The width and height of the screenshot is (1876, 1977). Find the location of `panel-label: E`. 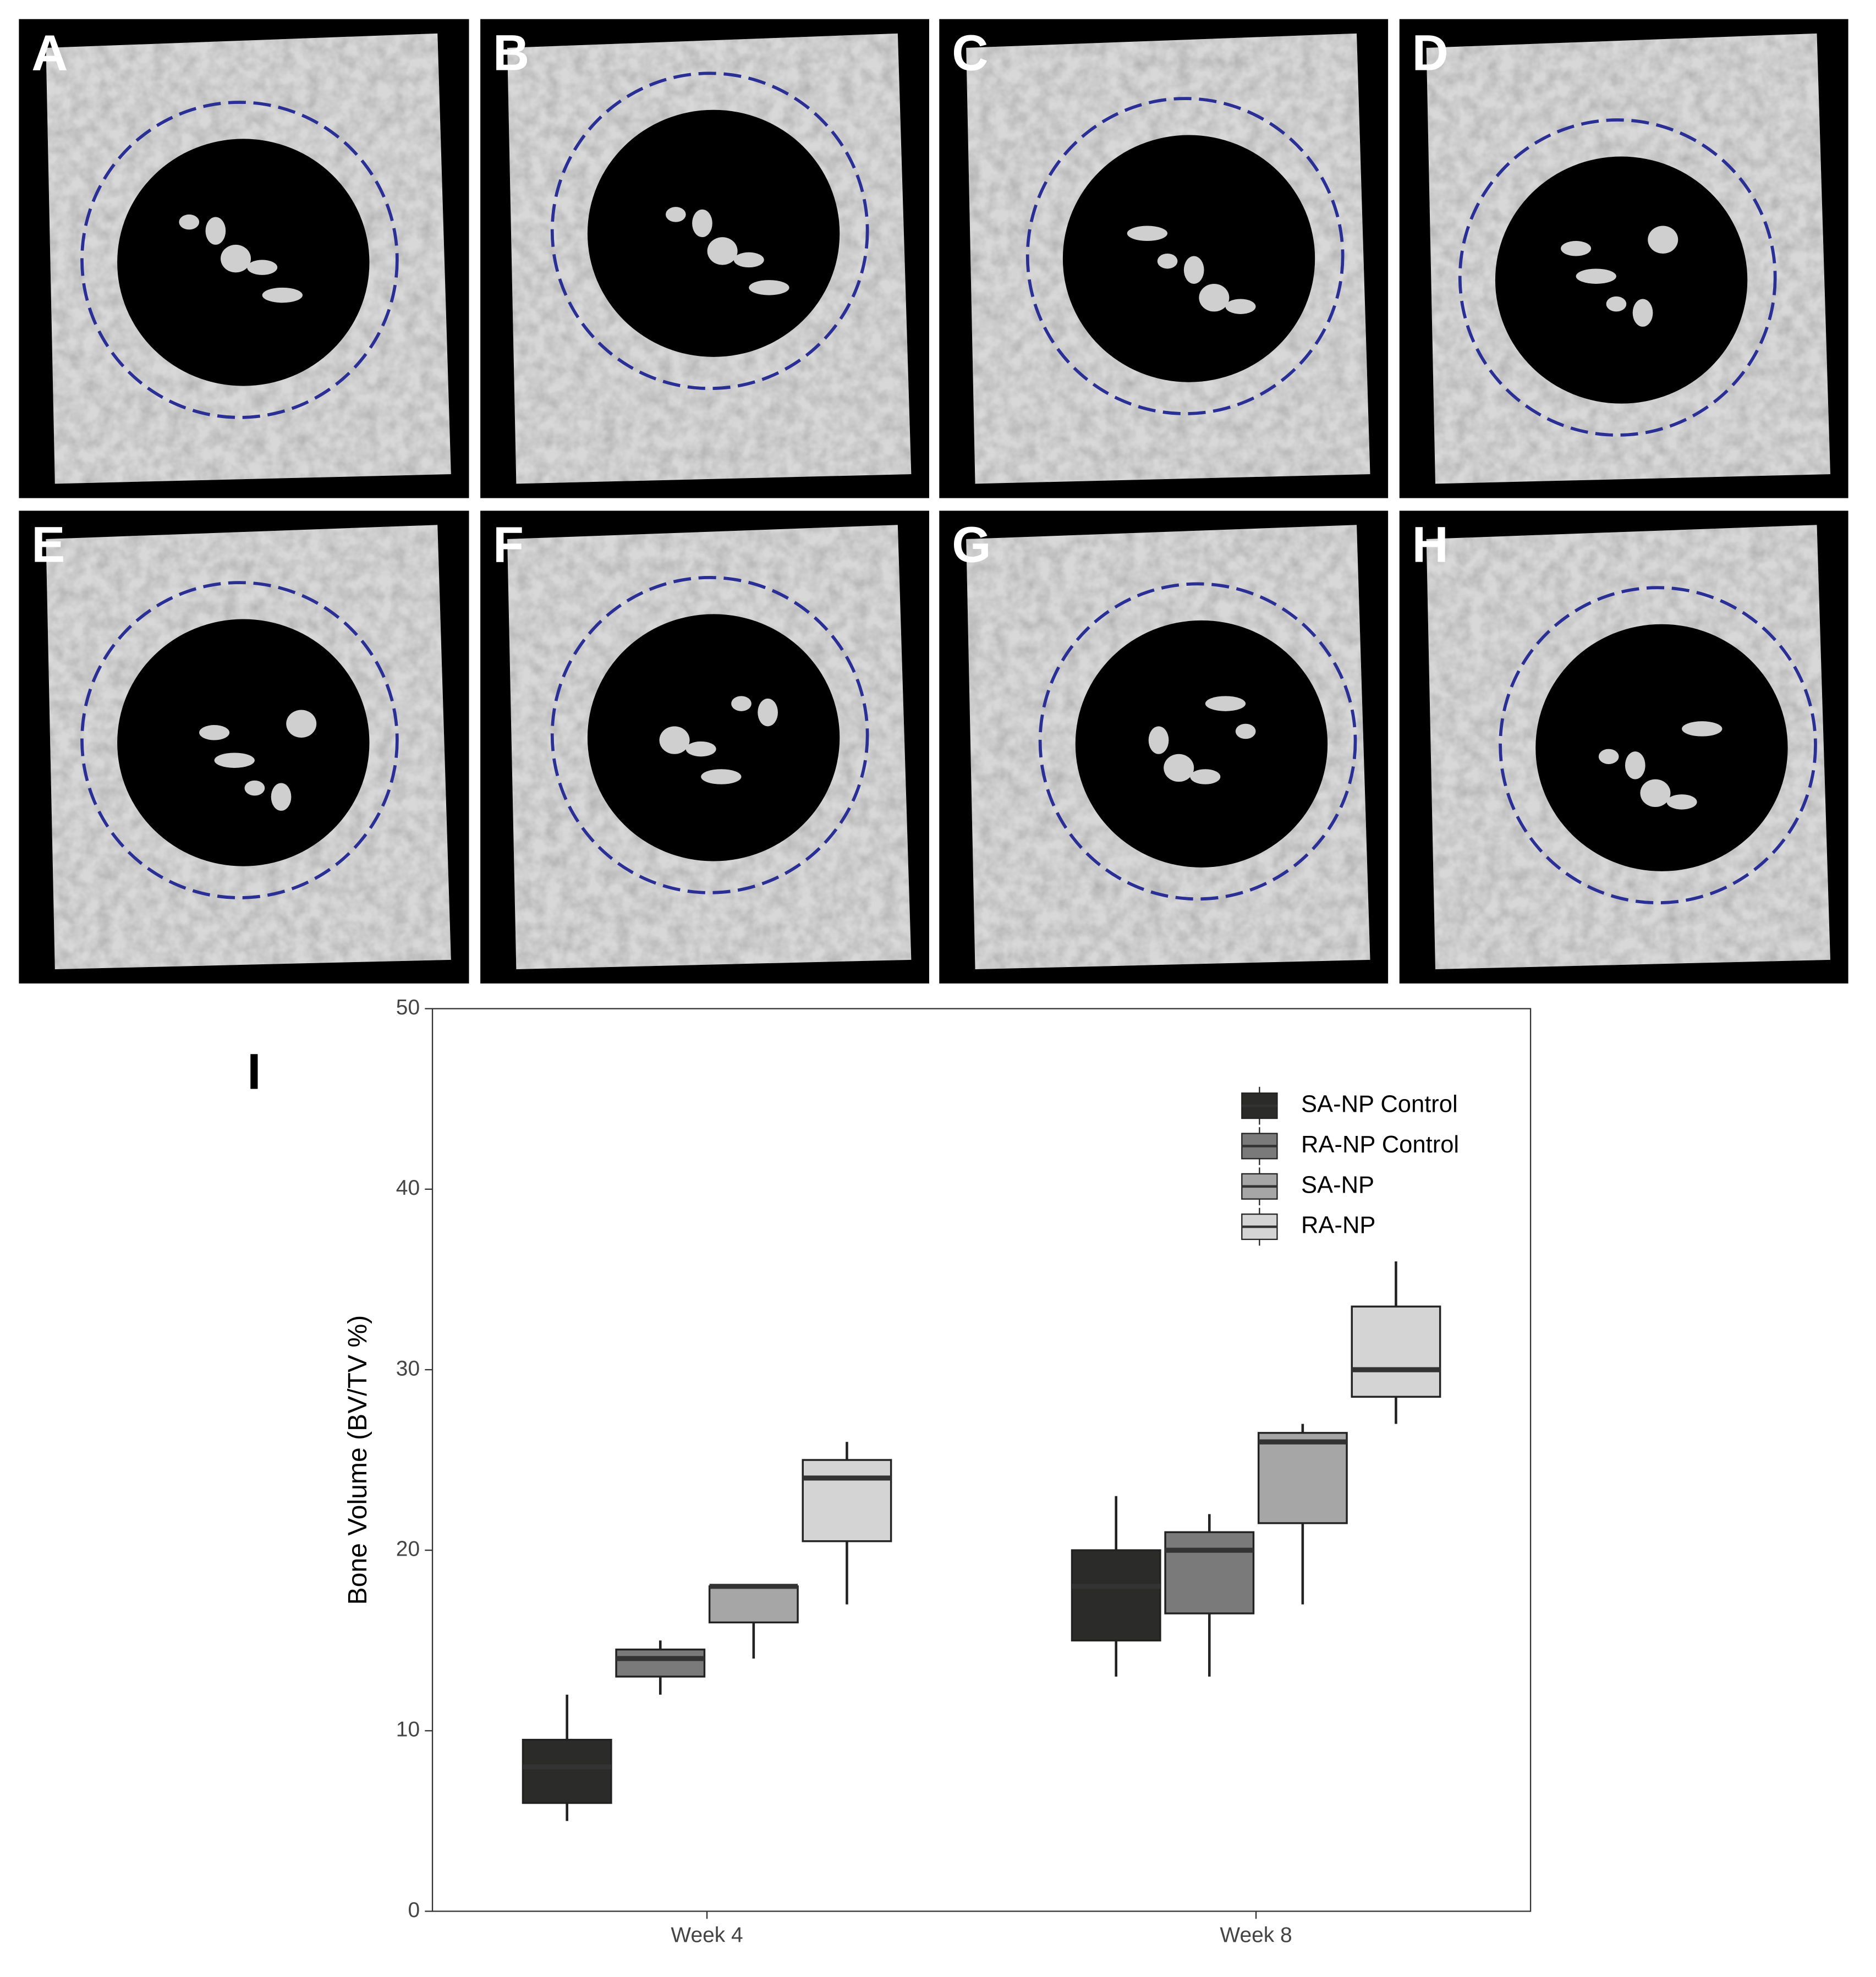

panel-label: E is located at coordinates (48, 545).